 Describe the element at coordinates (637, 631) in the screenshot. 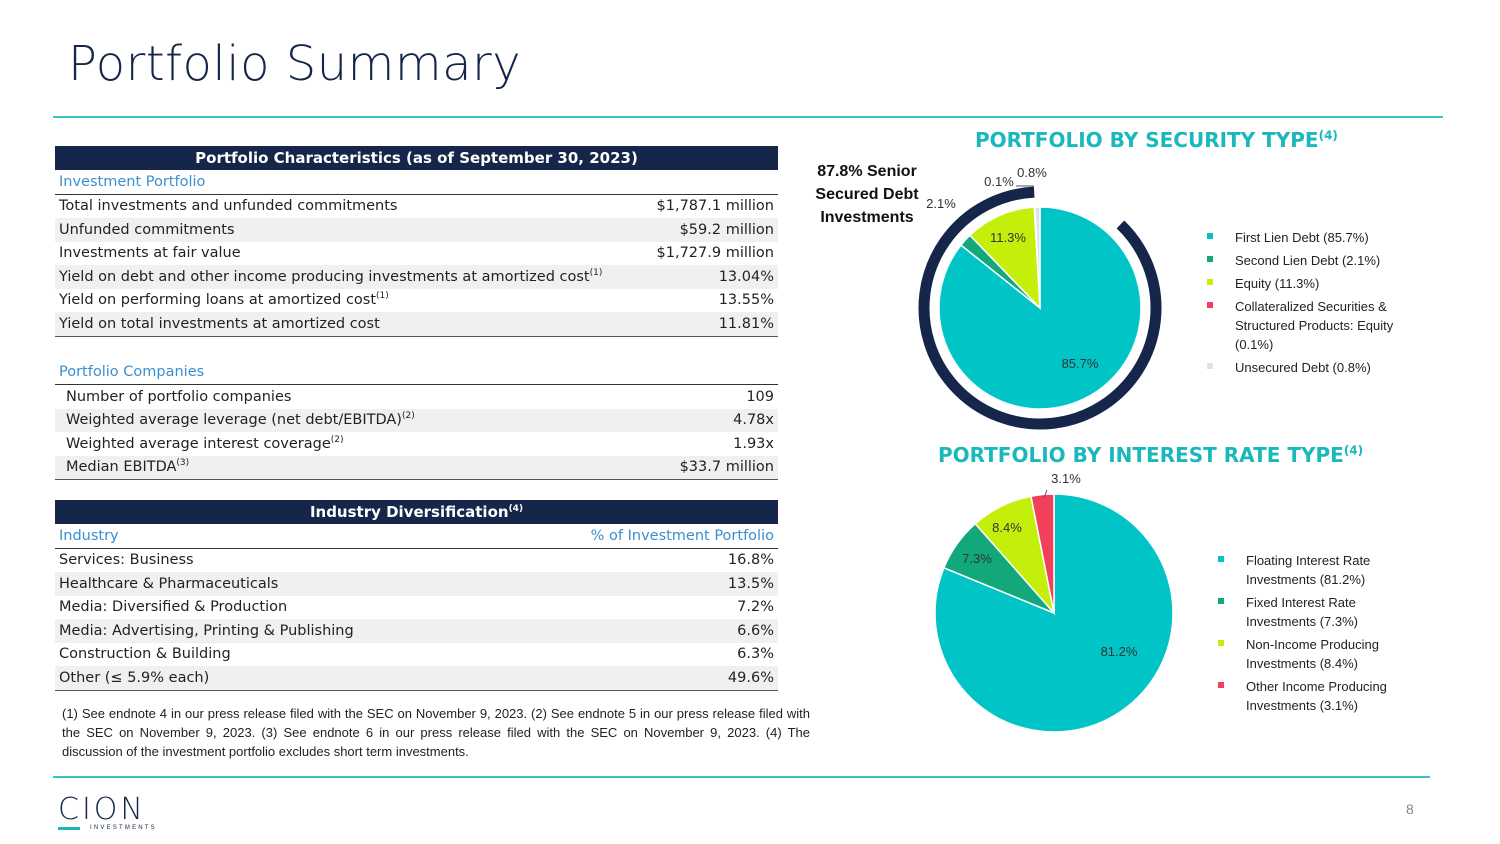

I see `row-value: 6.6%` at that location.